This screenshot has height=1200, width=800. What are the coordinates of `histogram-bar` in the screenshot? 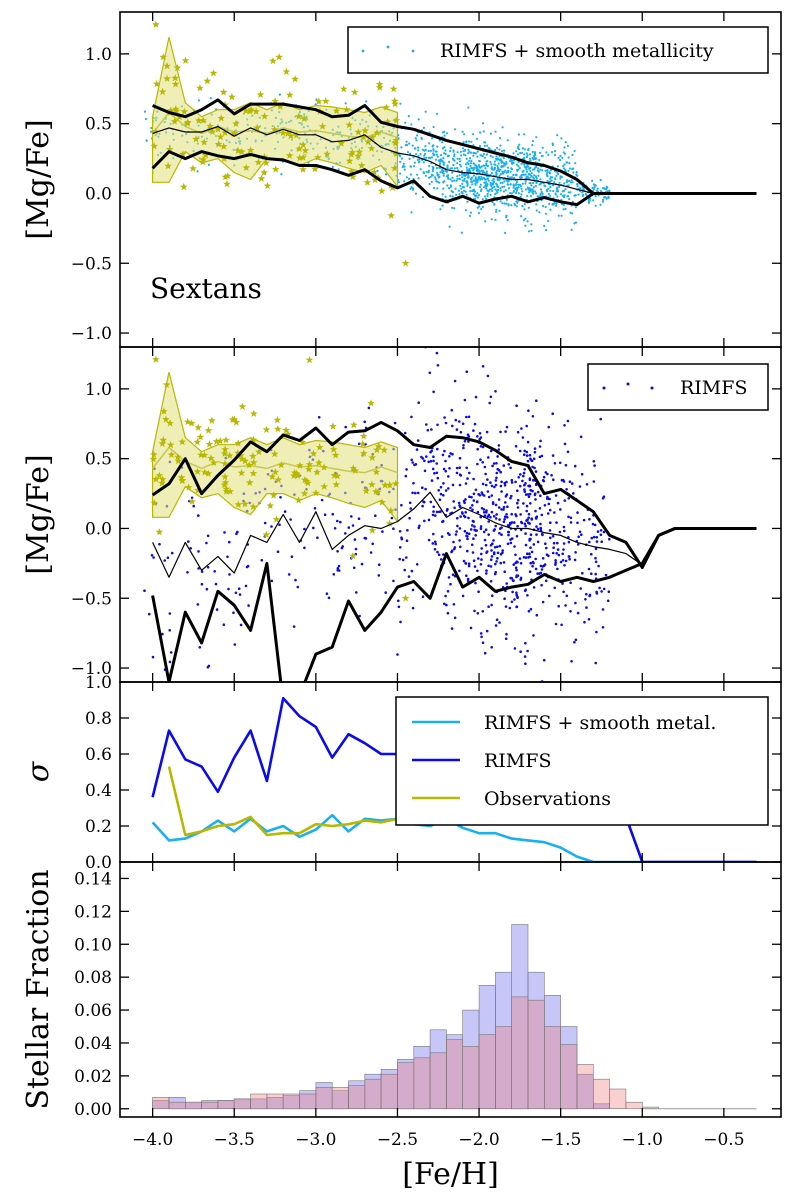 It's located at (487, 1071).